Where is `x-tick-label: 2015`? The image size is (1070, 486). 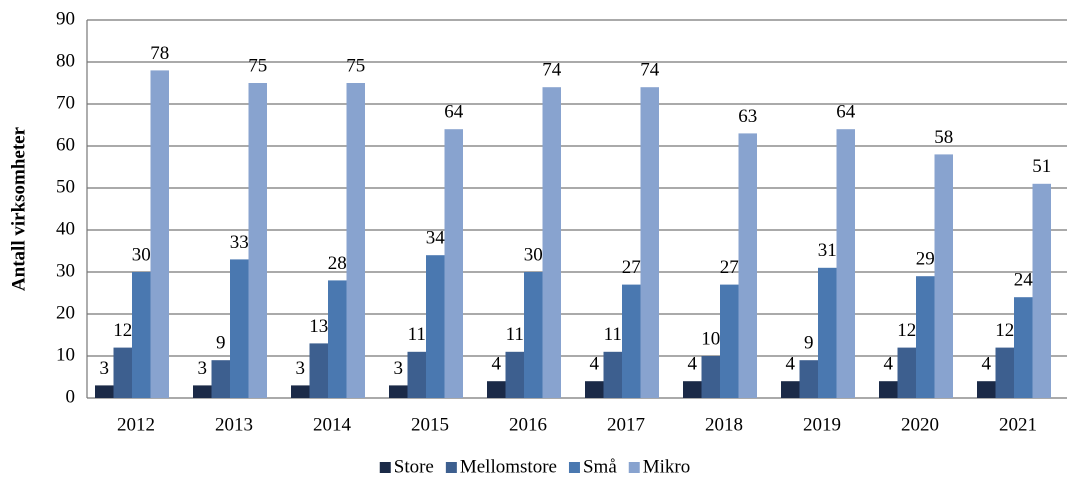
x-tick-label: 2015 is located at coordinates (430, 424).